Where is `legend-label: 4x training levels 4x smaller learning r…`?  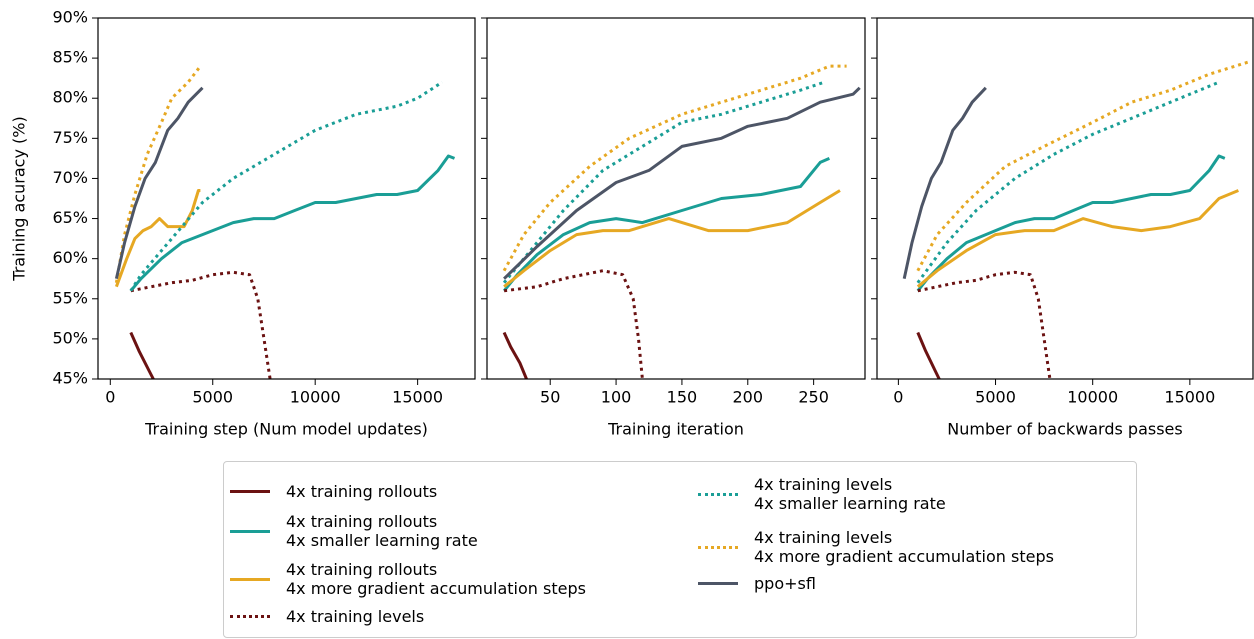 legend-label: 4x training levels 4x smaller learning r… is located at coordinates (850, 494).